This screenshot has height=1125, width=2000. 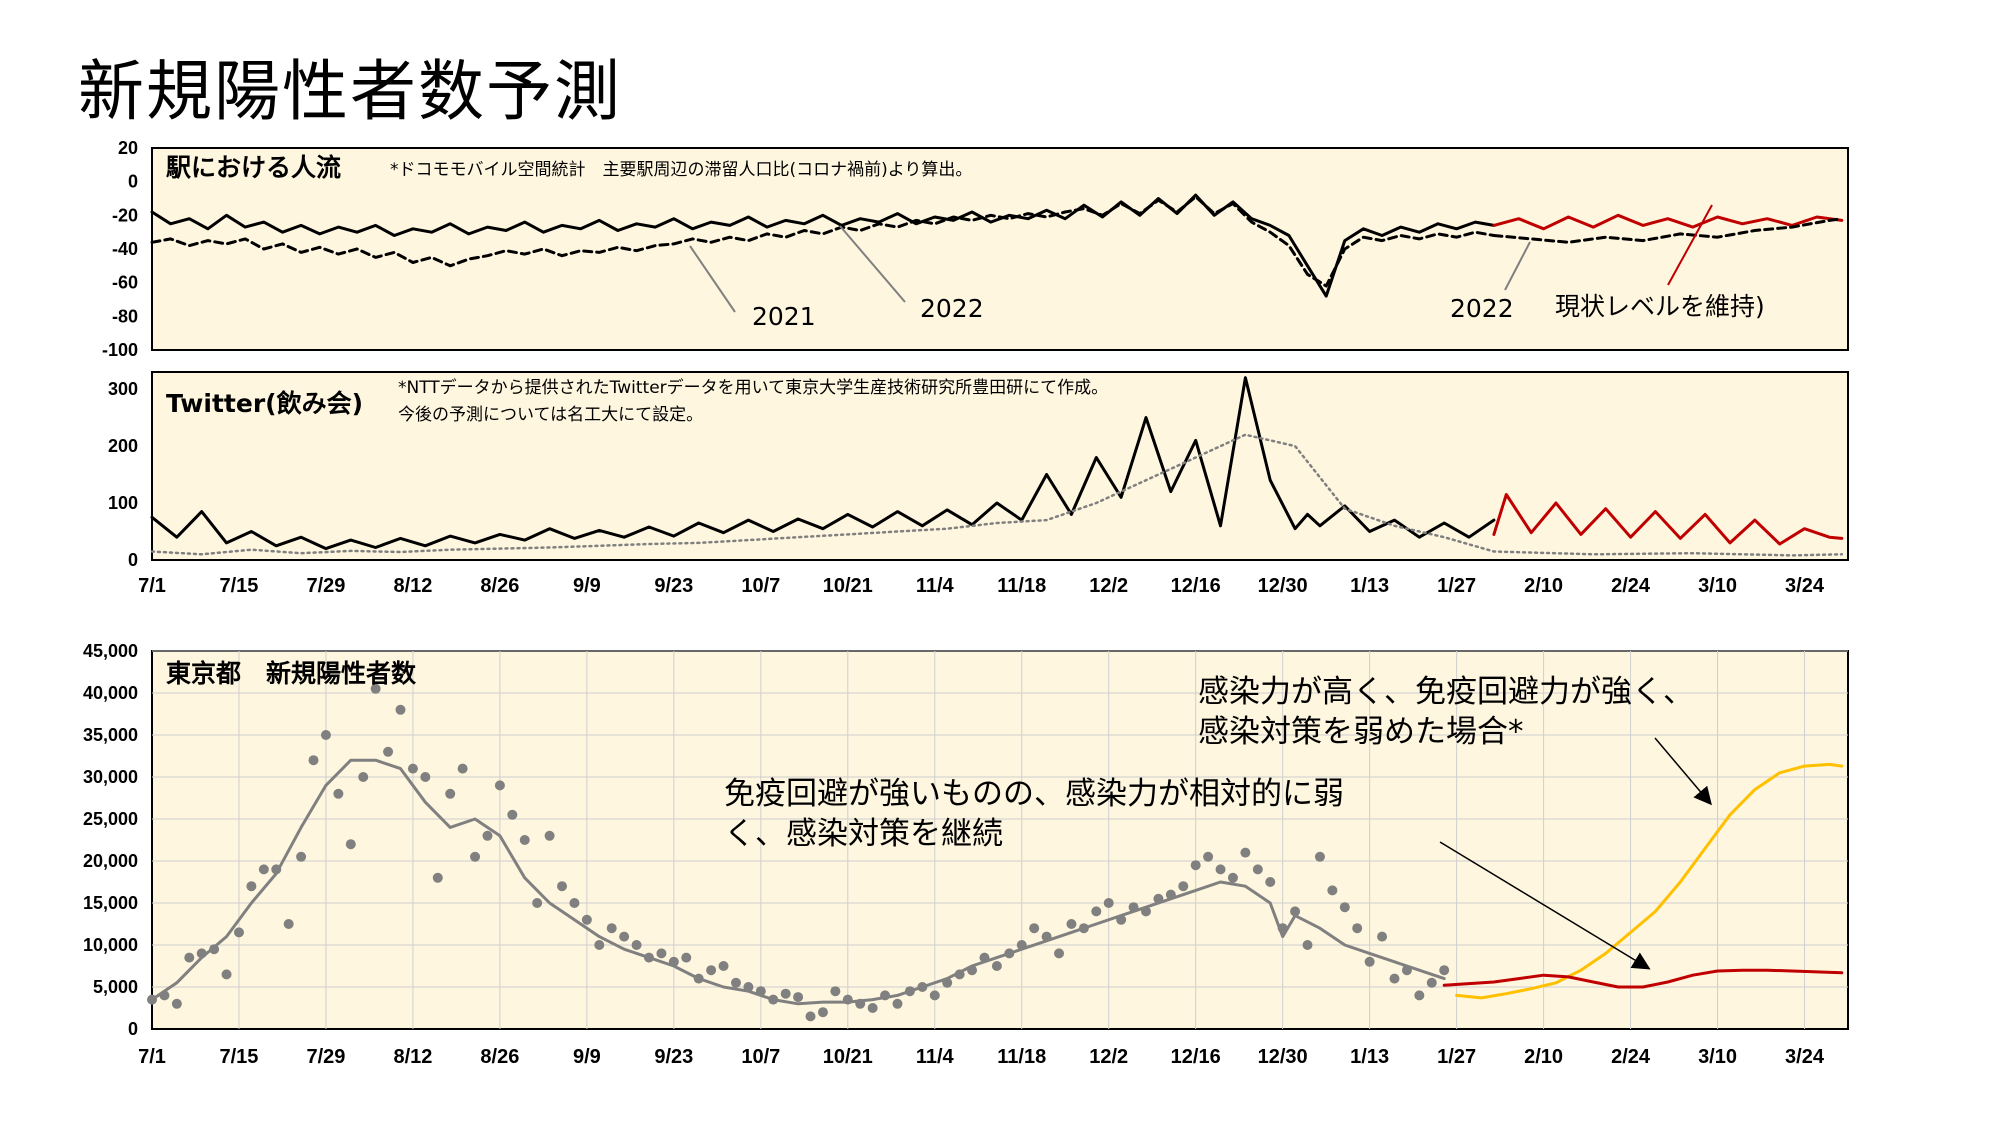 What do you see at coordinates (110, 903) in the screenshot?
I see `tokyo-y-tick-label: 15,000` at bounding box center [110, 903].